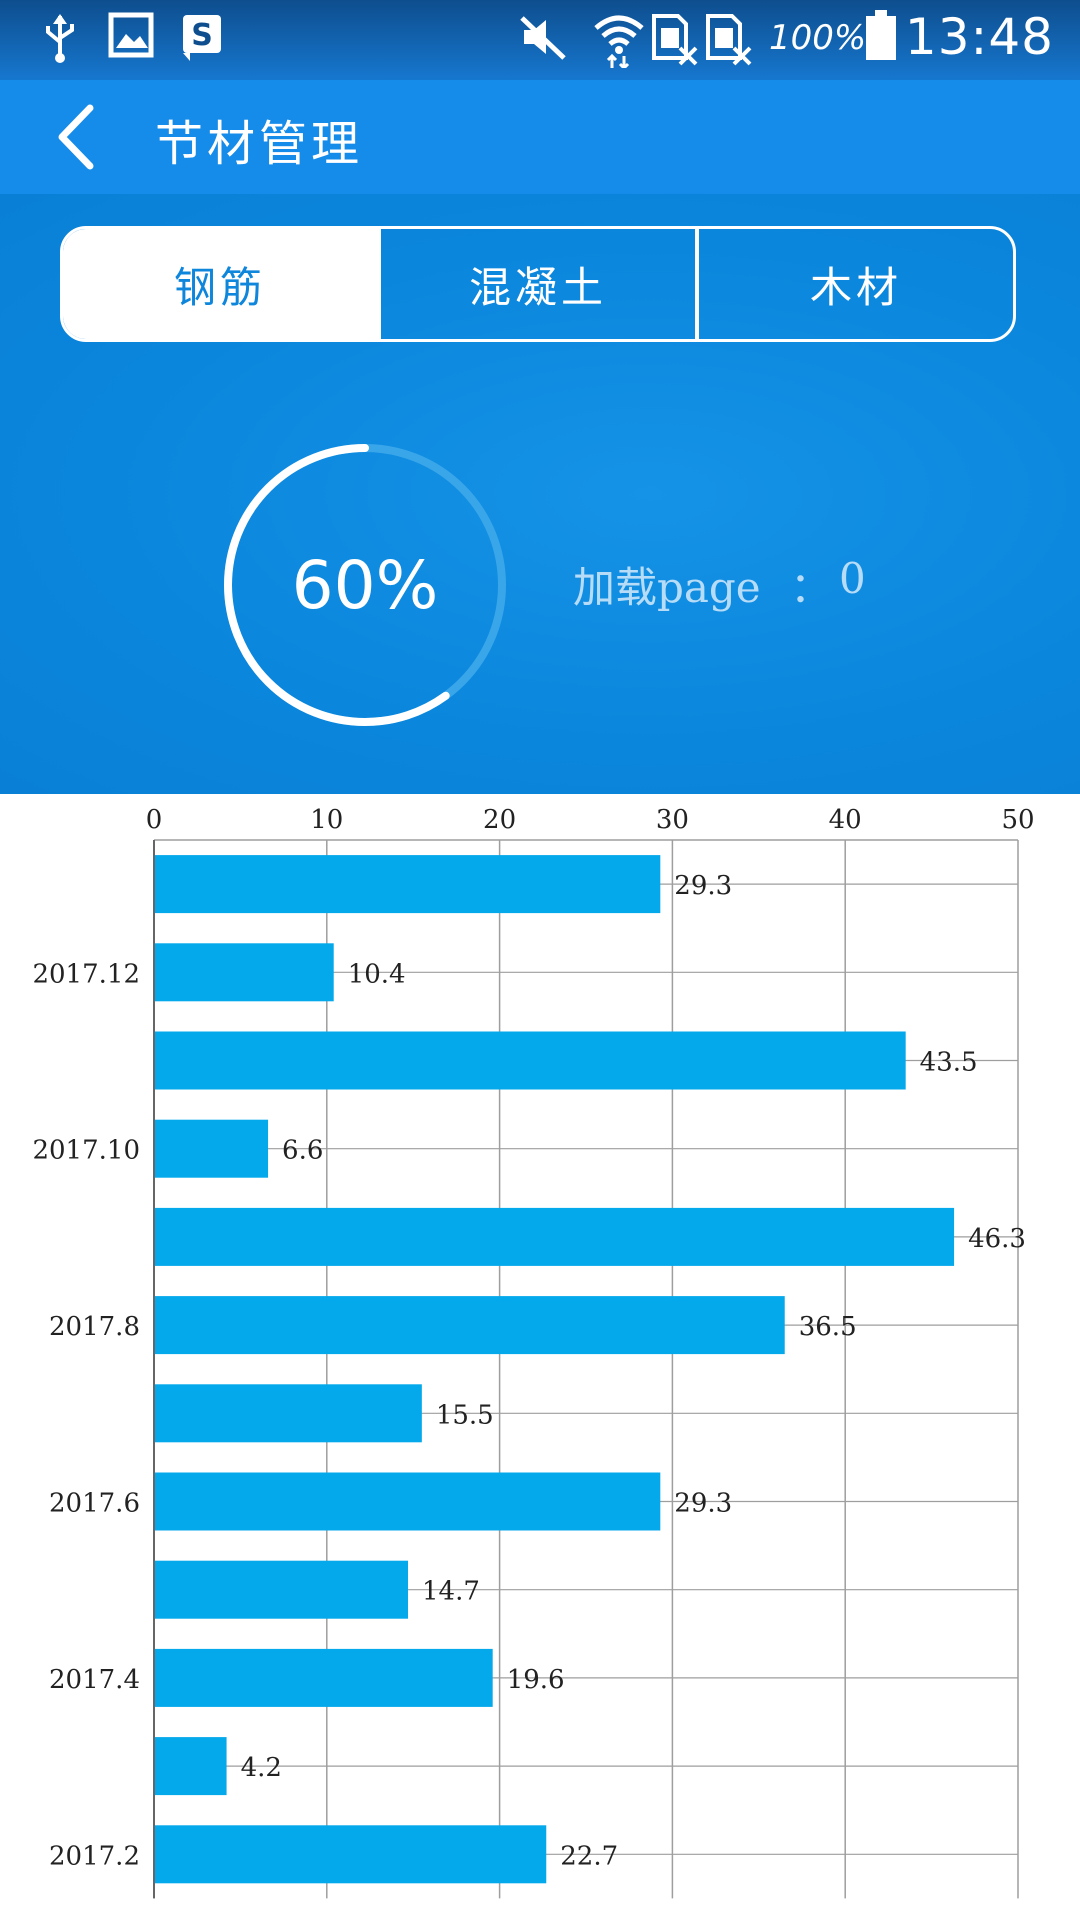  What do you see at coordinates (451, 1592) in the screenshot?
I see `bar-value-label: 14.7` at bounding box center [451, 1592].